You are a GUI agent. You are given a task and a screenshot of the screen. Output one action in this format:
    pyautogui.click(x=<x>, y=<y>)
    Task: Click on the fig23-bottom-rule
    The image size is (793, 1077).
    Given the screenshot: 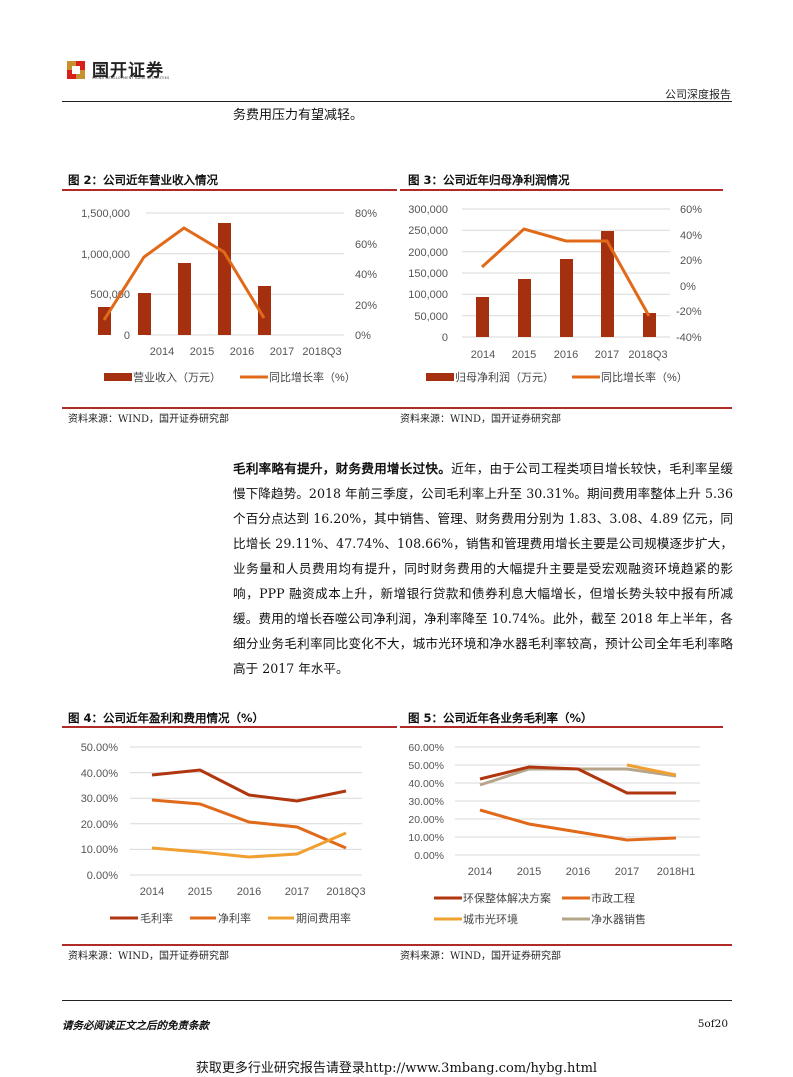 What is the action you would take?
    pyautogui.click(x=397, y=408)
    